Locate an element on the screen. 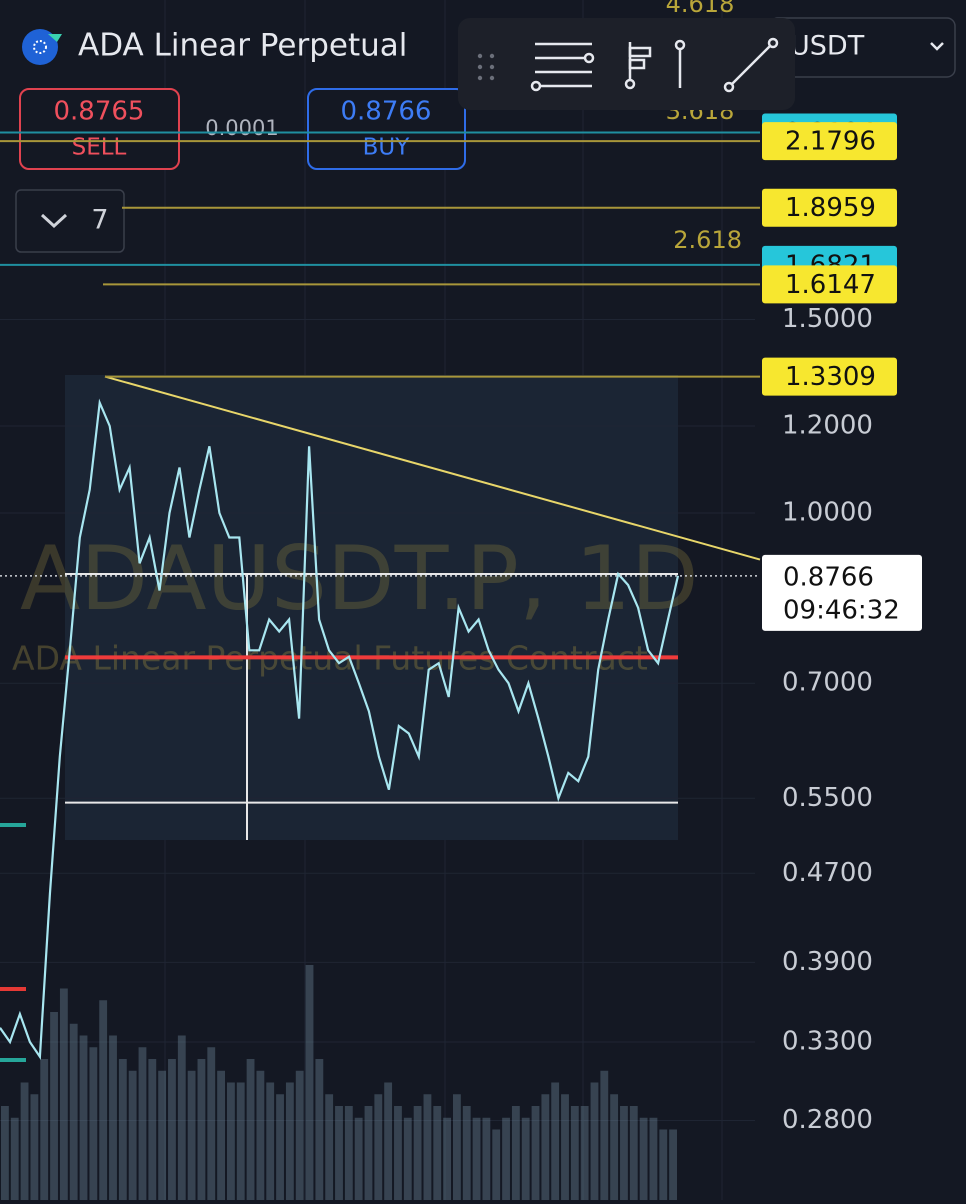 This screenshot has height=1204, width=966. logo-mark is located at coordinates (40, 47).